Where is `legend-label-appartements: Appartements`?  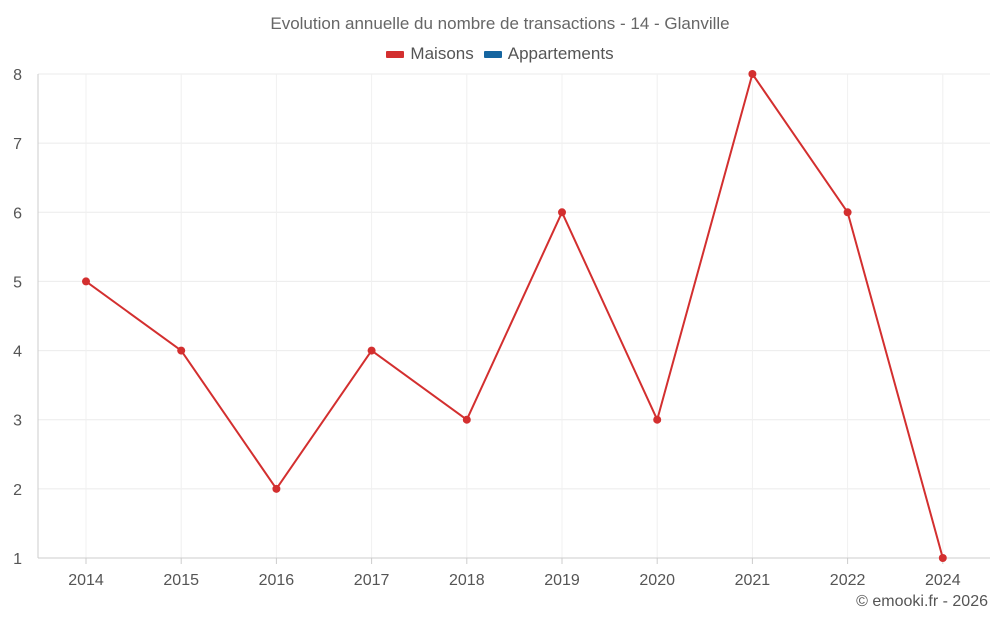 legend-label-appartements: Appartements is located at coordinates (560, 53).